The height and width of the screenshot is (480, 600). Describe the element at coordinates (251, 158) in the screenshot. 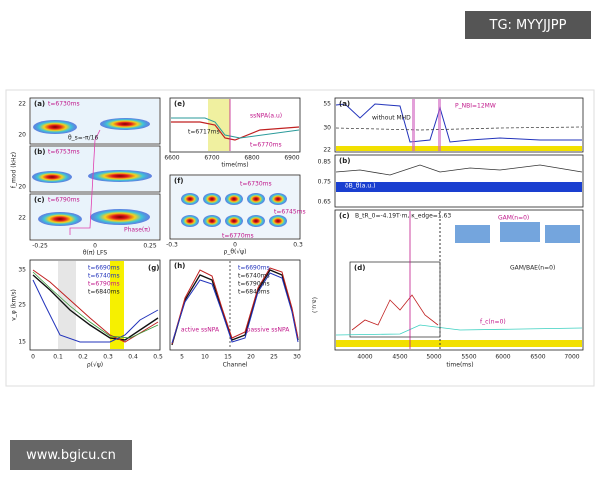

I see `x-tick-label: 6800` at that location.